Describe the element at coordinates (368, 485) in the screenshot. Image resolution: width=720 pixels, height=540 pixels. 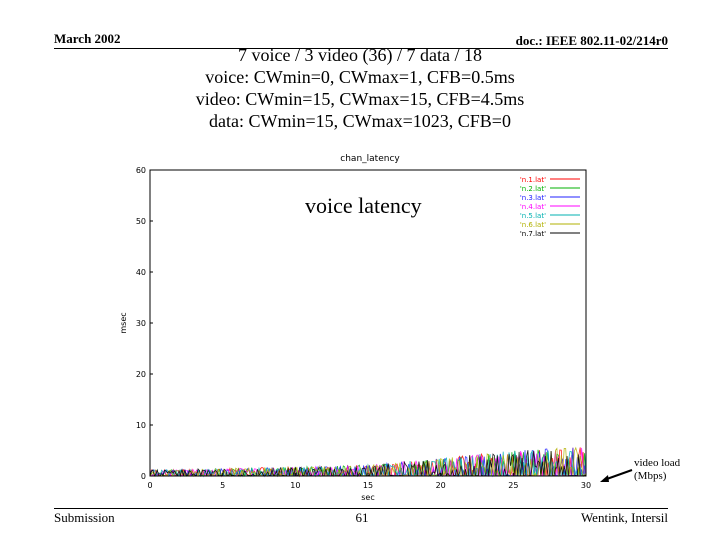
I see `x-tick-label: 15` at that location.